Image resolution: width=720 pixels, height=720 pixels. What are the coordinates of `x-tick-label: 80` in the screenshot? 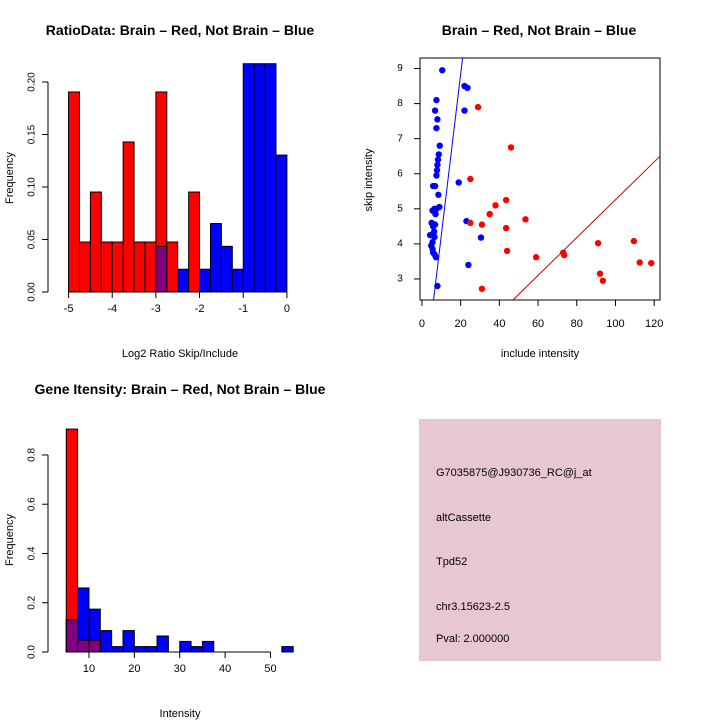 It's located at (577, 324).